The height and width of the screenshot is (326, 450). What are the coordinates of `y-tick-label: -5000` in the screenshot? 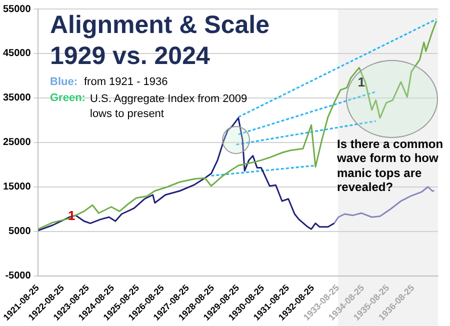 It's located at (18, 276).